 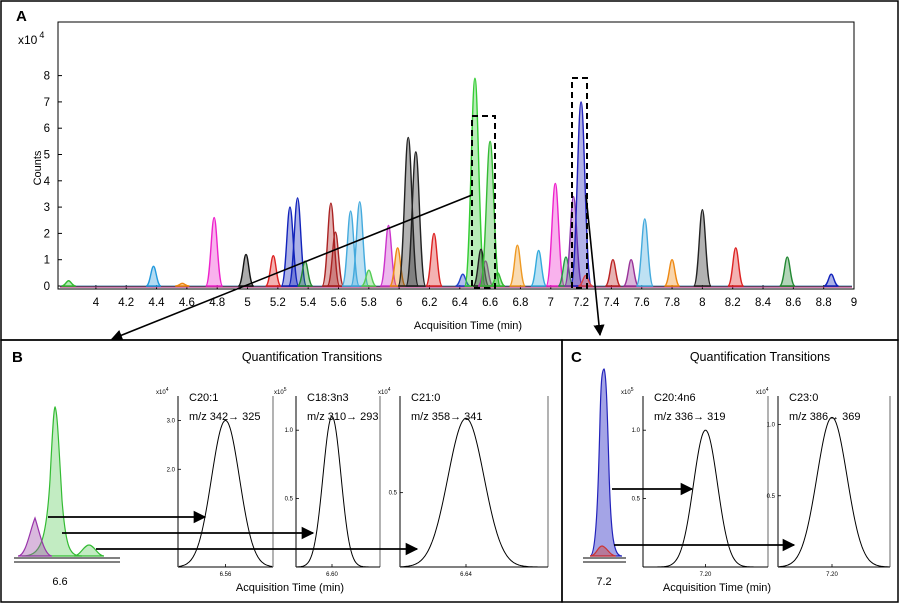 I want to click on a-ytick-3: 3, so click(x=47, y=208).